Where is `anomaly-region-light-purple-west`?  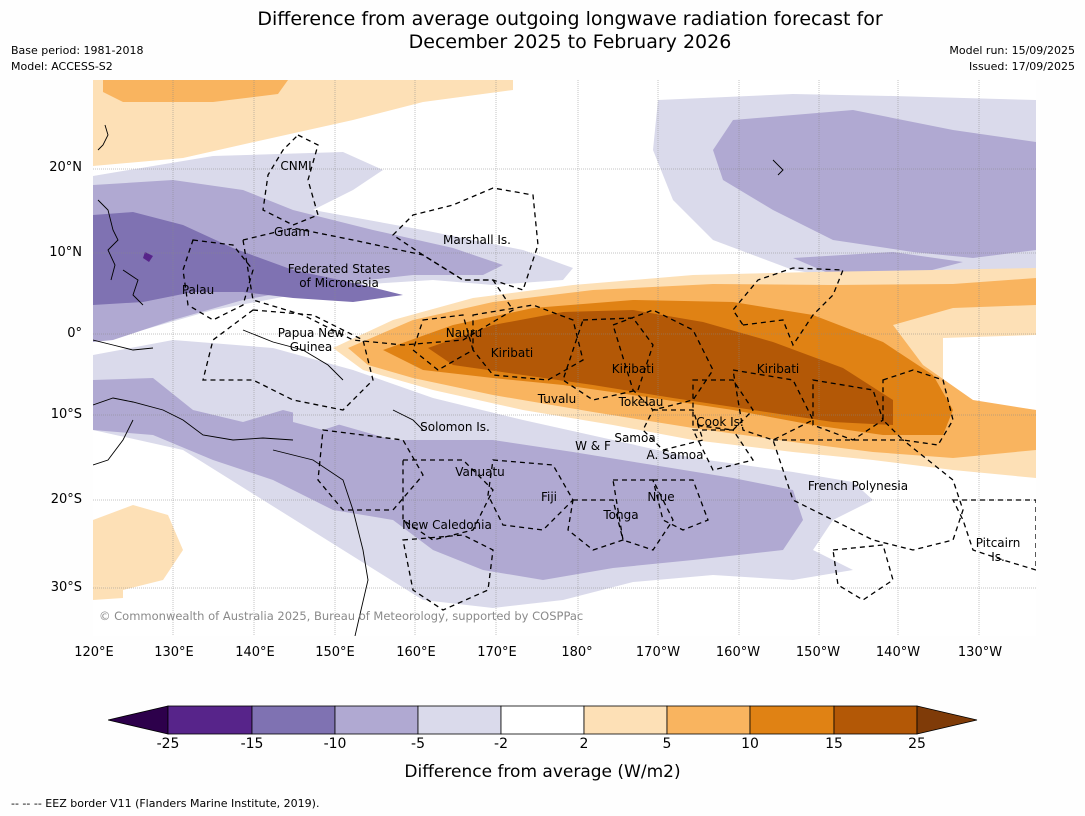
anomaly-region-light-purple-west is located at coordinates (298, 261).